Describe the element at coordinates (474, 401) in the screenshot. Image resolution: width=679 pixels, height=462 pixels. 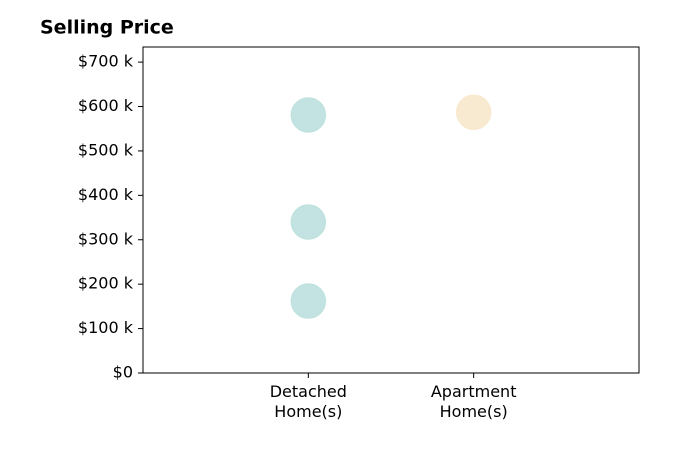
I see `x-tick-label: Apartment Home(s)` at that location.